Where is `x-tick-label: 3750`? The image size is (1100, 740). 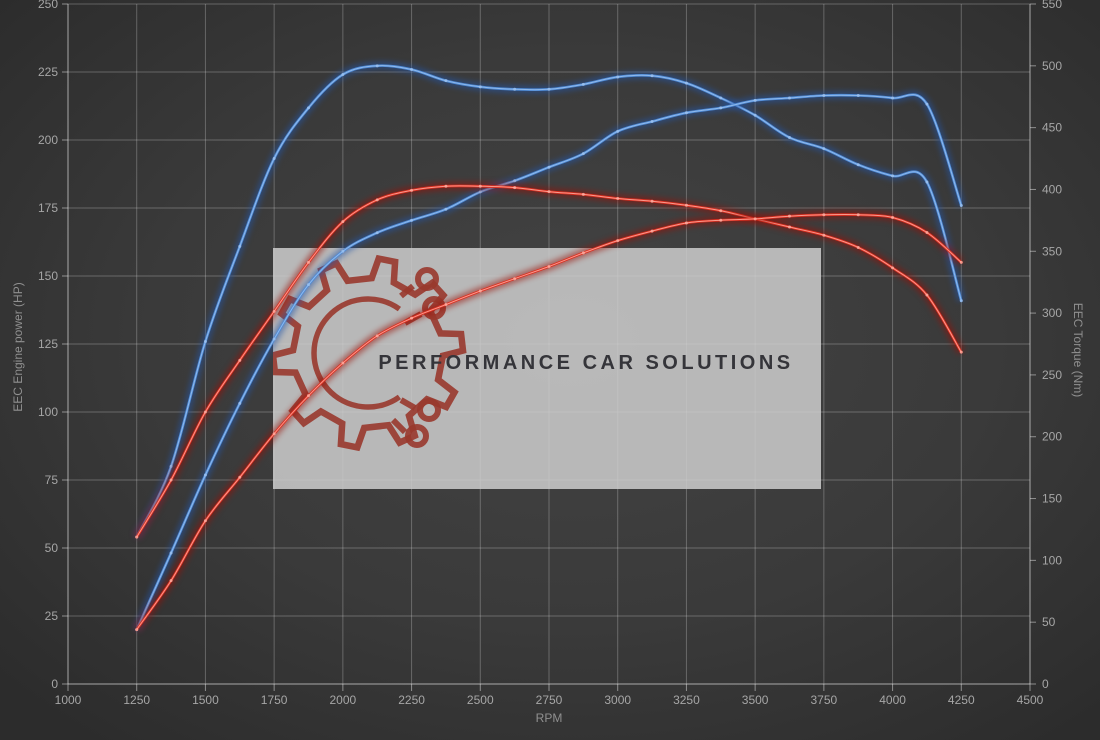 x-tick-label: 3750 is located at coordinates (824, 700).